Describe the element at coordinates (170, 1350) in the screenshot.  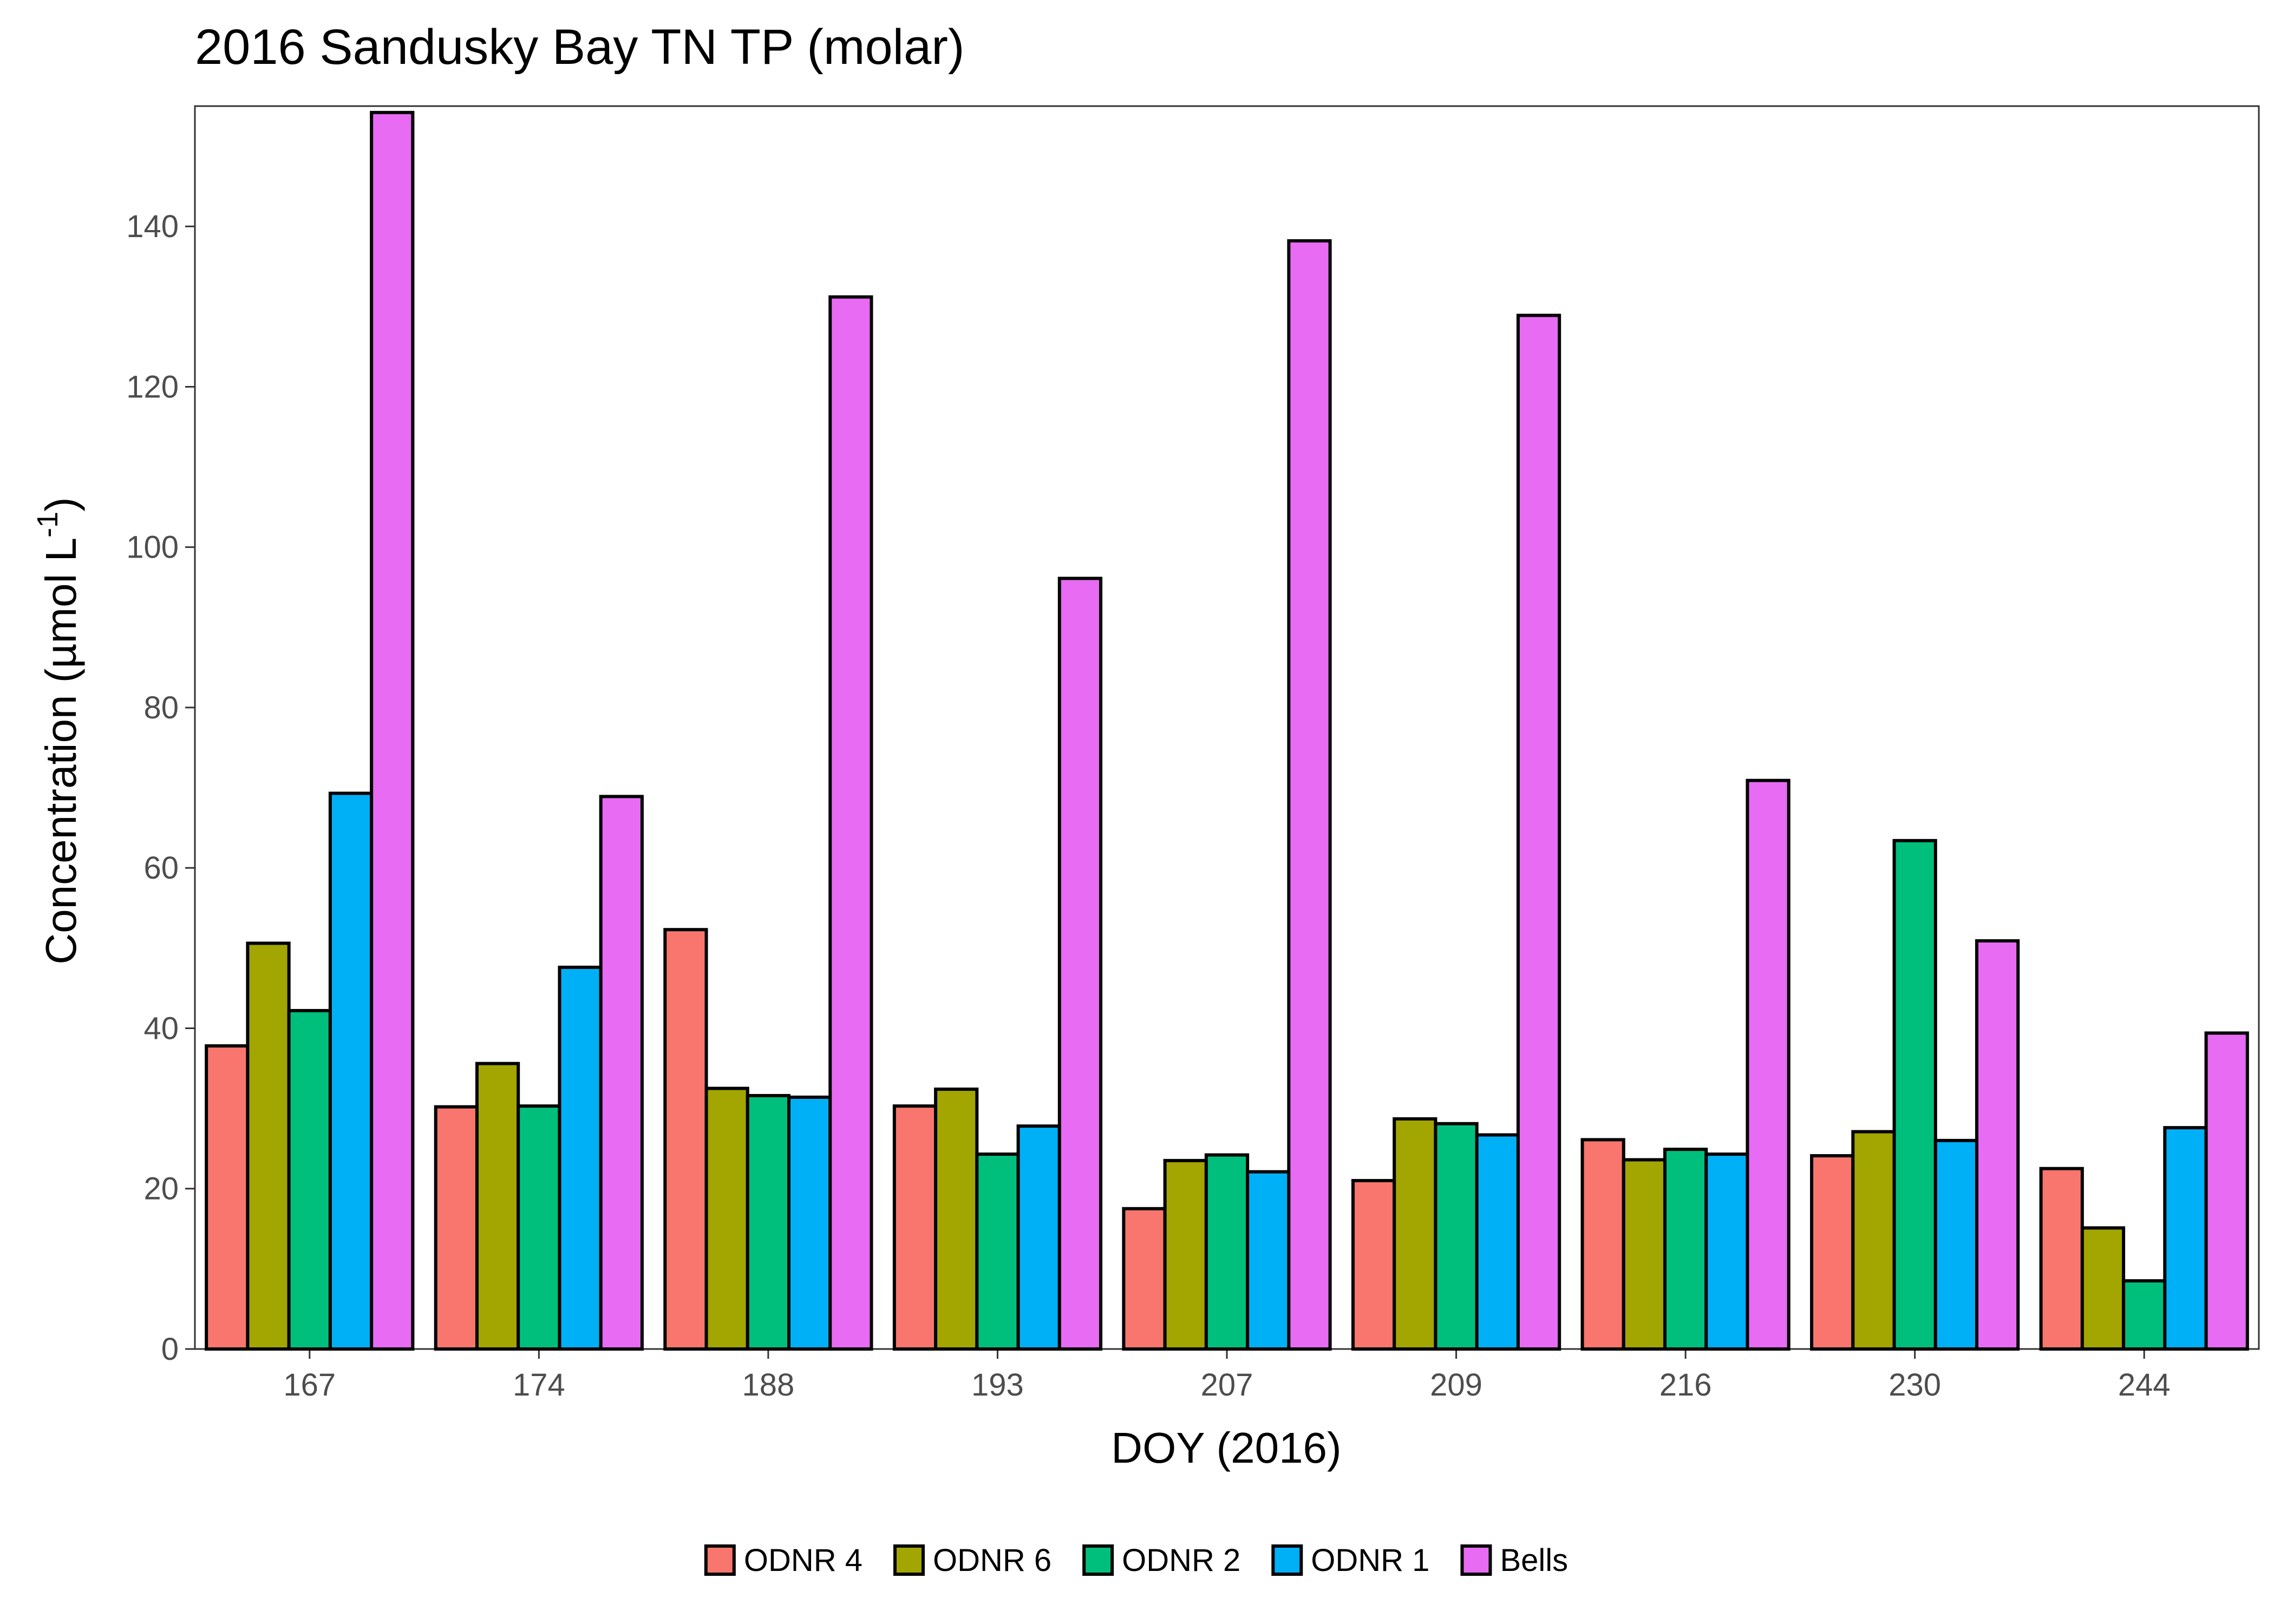
I see `y-tick-label: 0` at that location.